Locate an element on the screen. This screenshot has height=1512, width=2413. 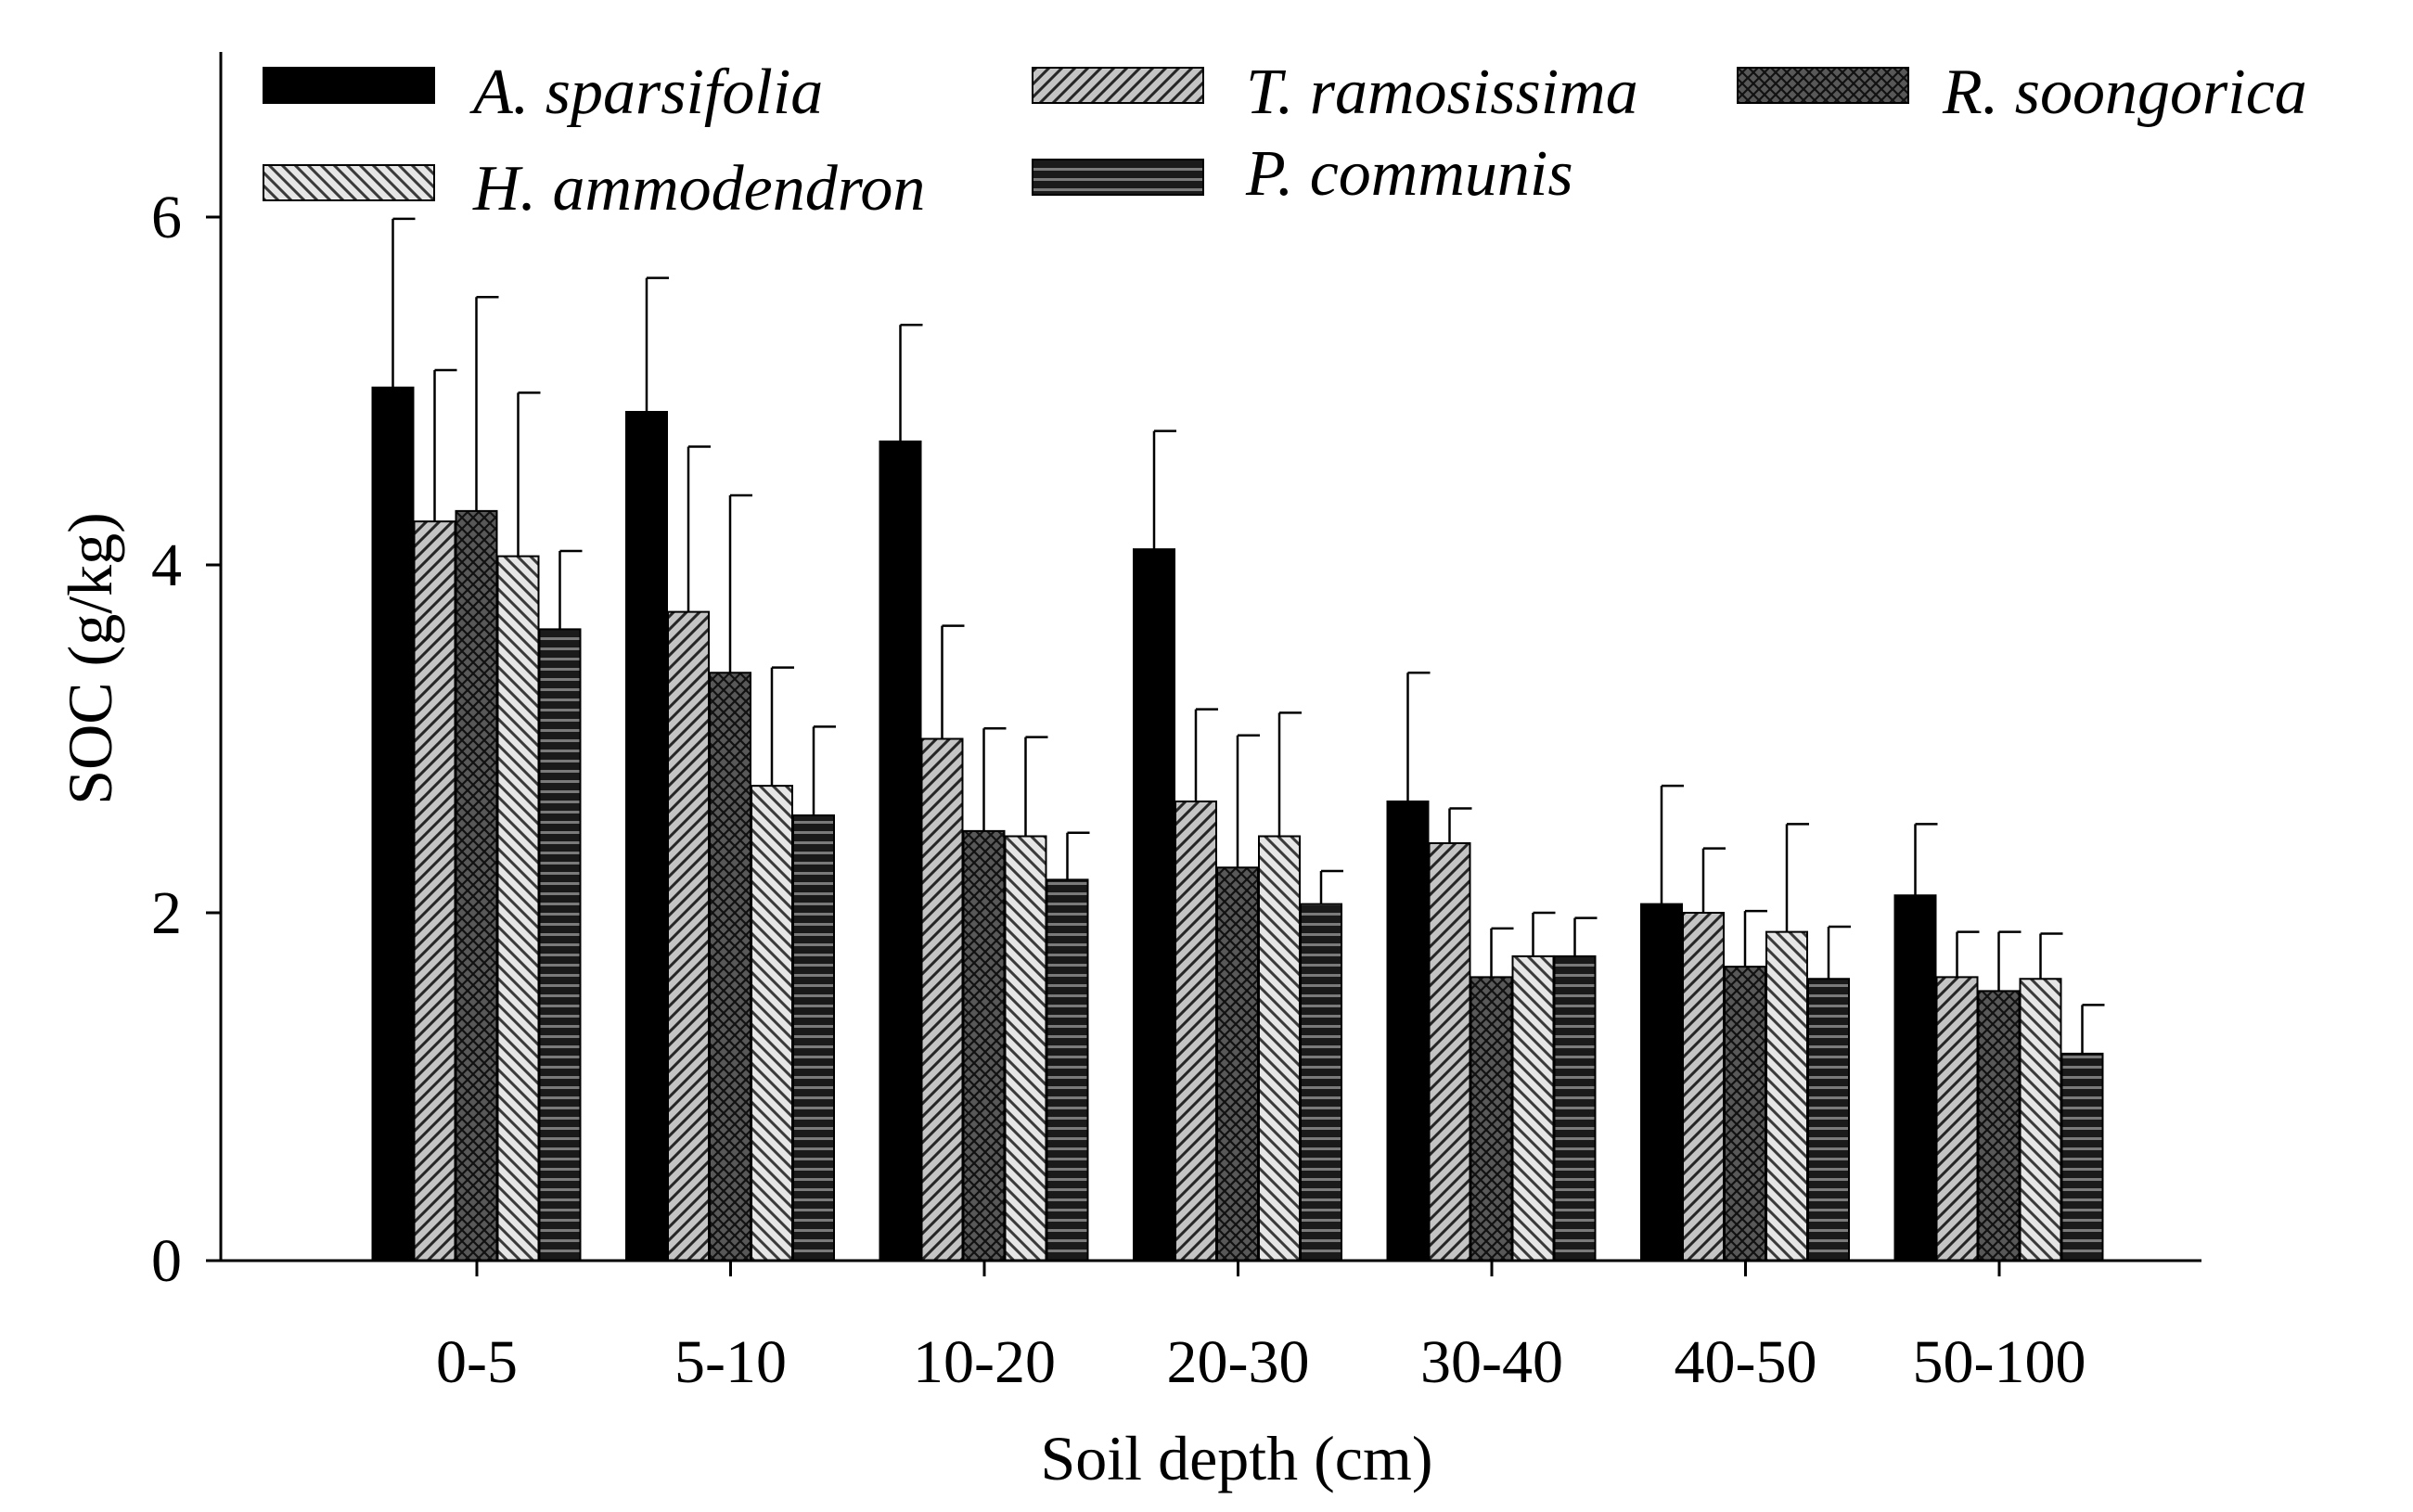
legend-swatch-t-ramosissima is located at coordinates (1118, 85).